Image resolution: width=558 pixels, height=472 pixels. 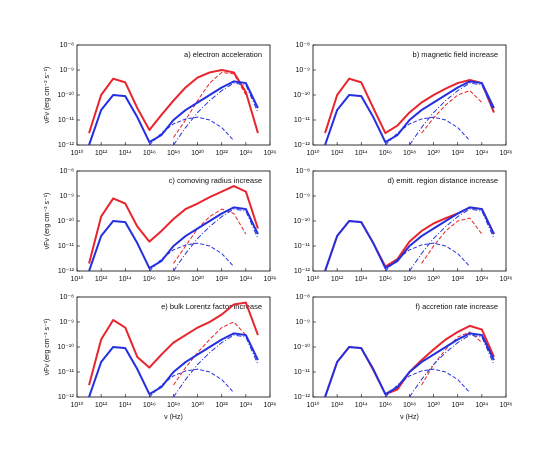 I want to click on panel-title: c) comoving radius increase, so click(x=215, y=180).